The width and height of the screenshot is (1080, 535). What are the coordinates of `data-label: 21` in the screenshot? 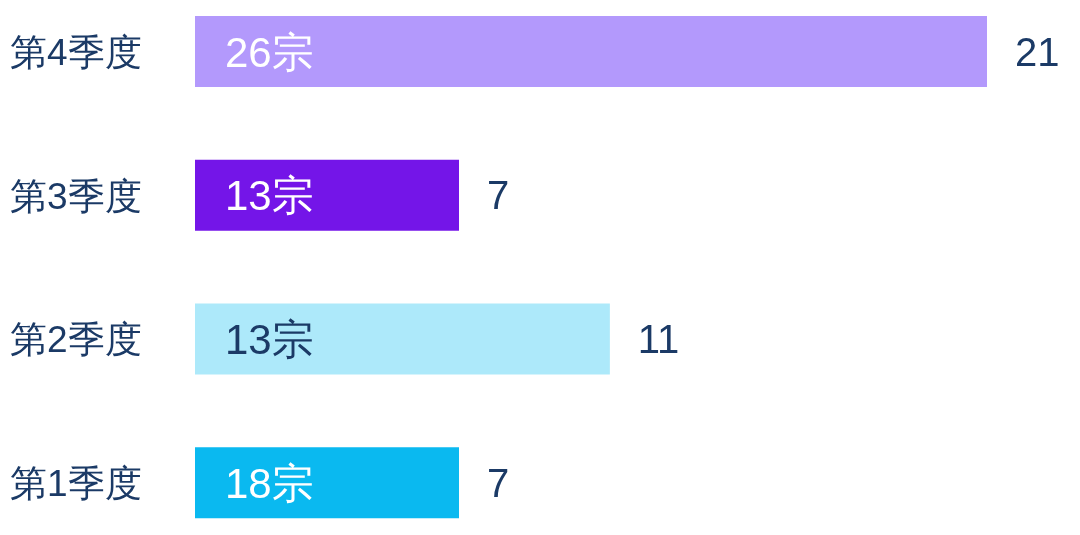 It's located at (1037, 51).